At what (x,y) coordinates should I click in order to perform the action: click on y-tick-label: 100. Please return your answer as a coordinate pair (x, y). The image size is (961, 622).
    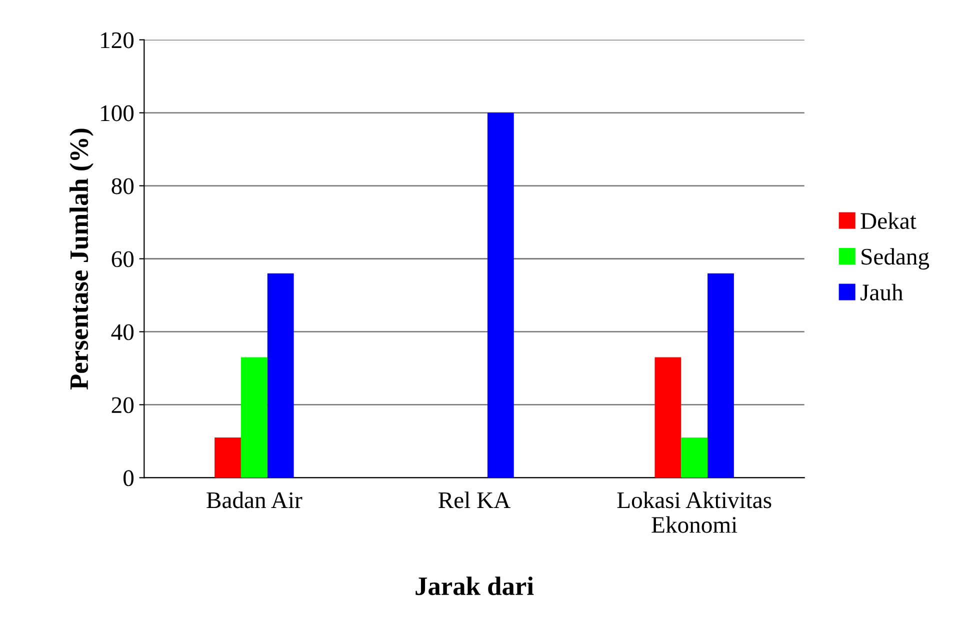
    Looking at the image, I should click on (117, 113).